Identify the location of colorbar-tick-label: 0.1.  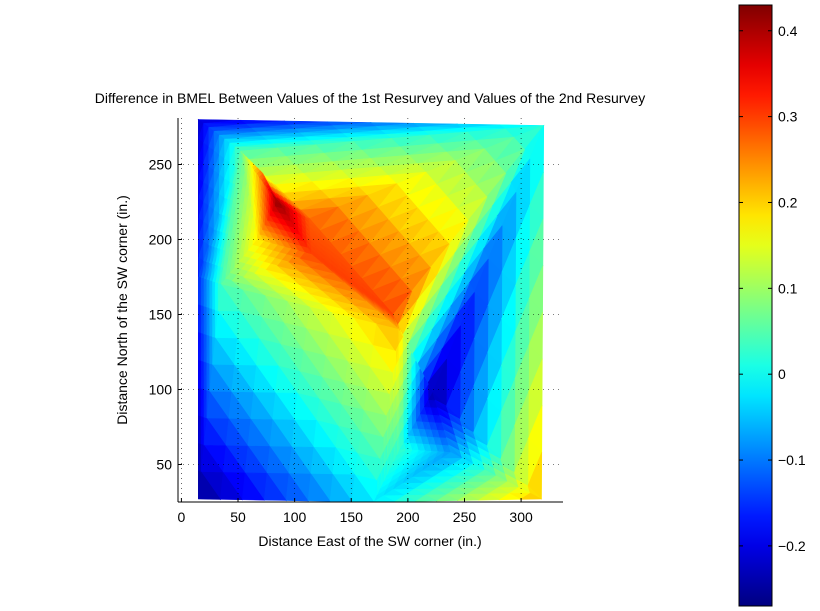
(788, 288).